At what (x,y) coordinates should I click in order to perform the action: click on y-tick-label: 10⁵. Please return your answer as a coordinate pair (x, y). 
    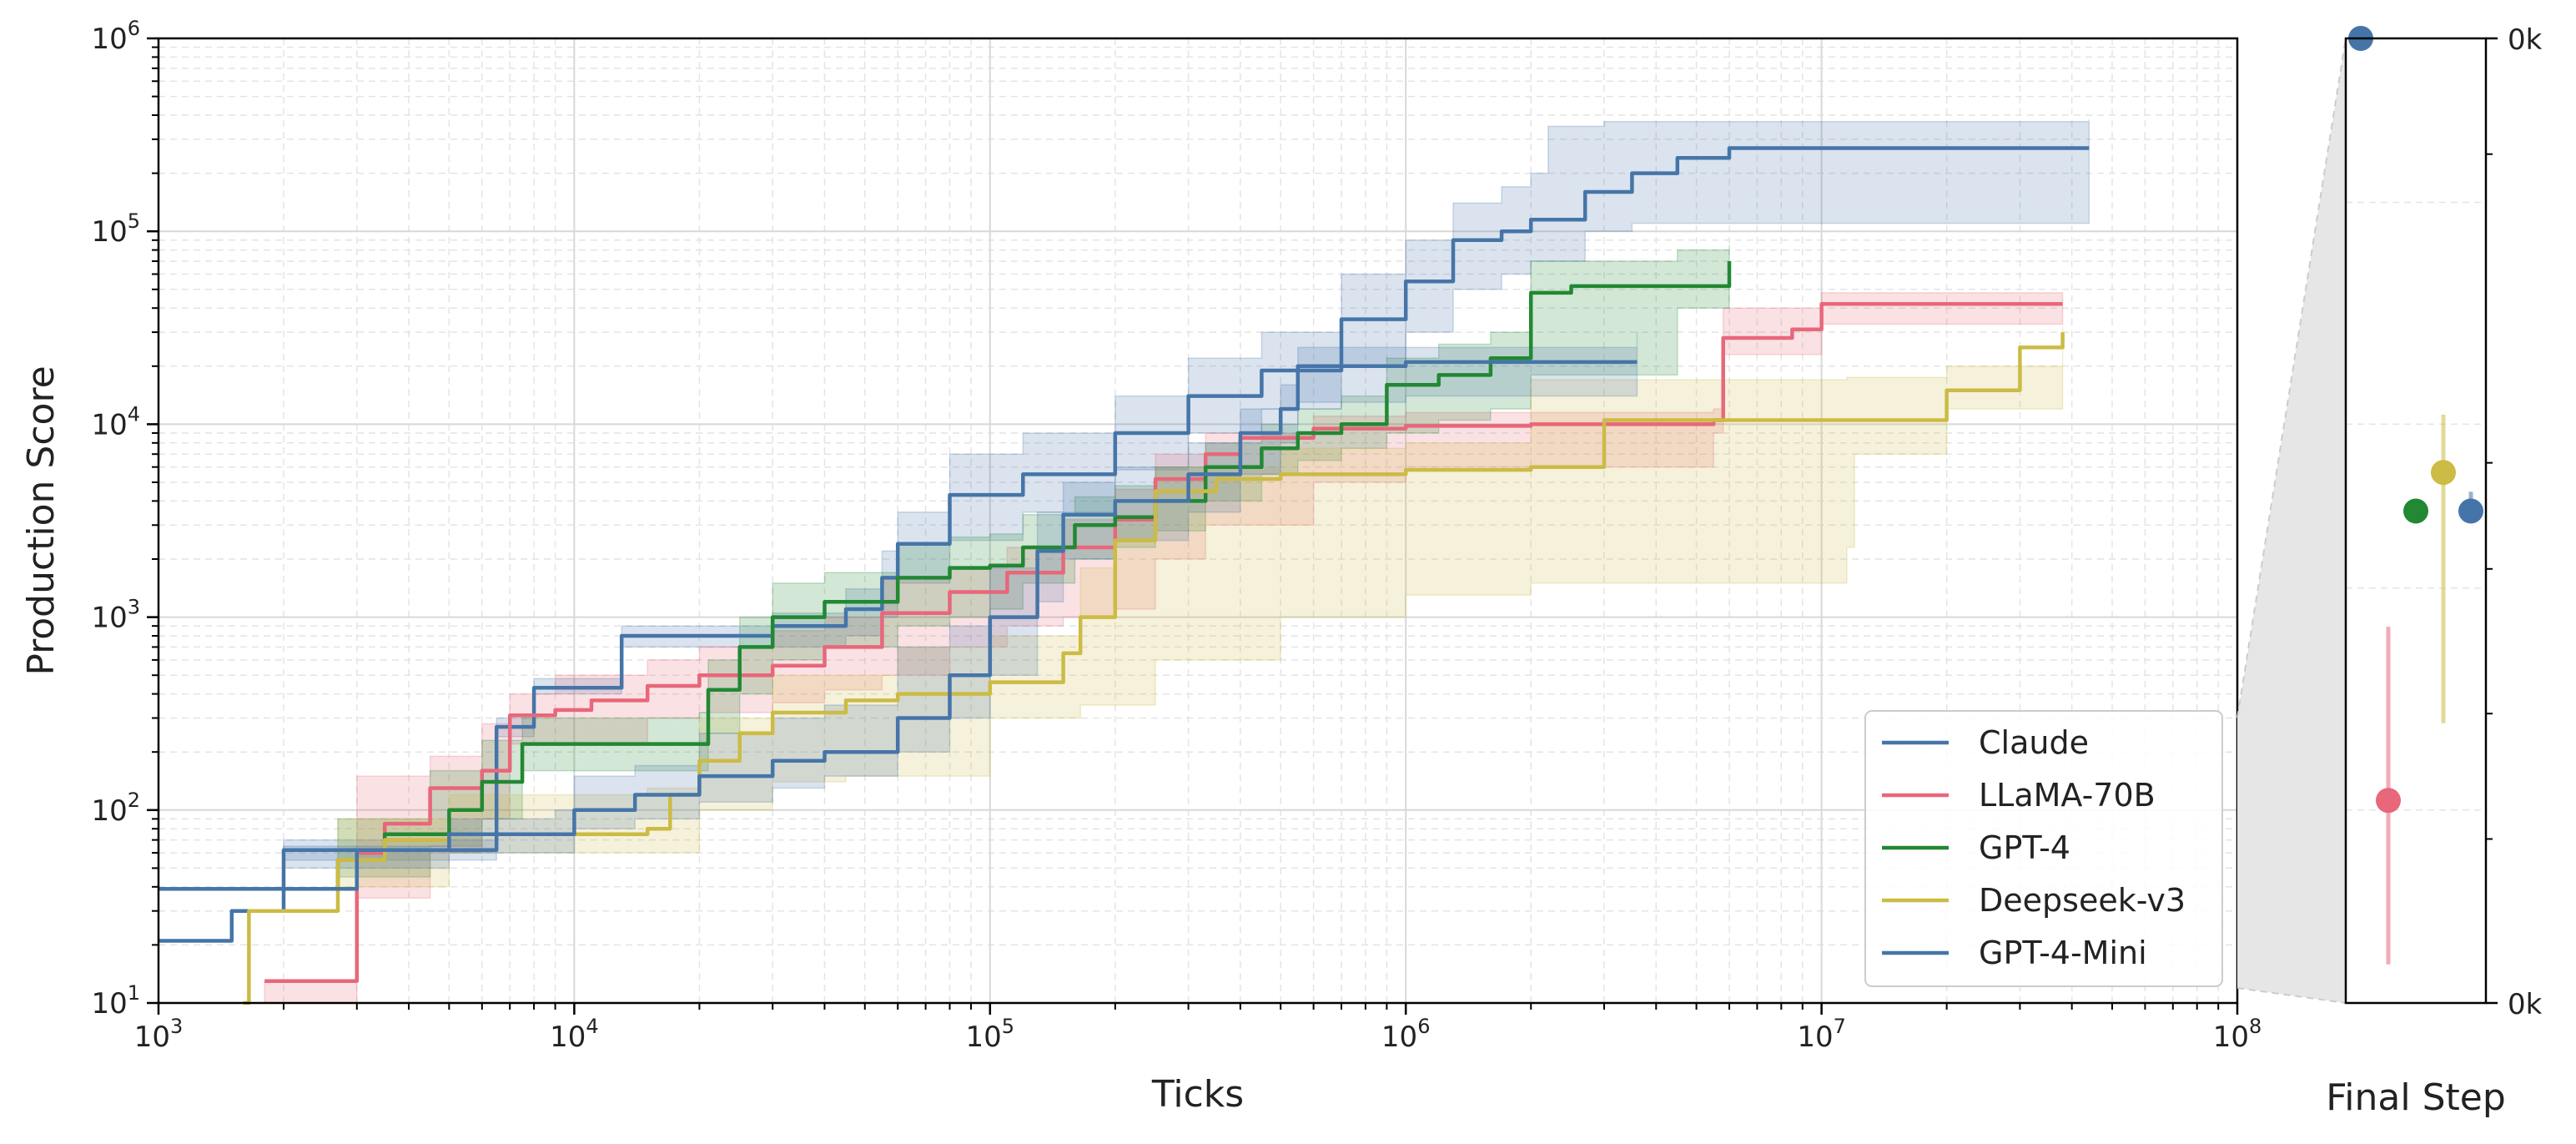
    Looking at the image, I should click on (115, 229).